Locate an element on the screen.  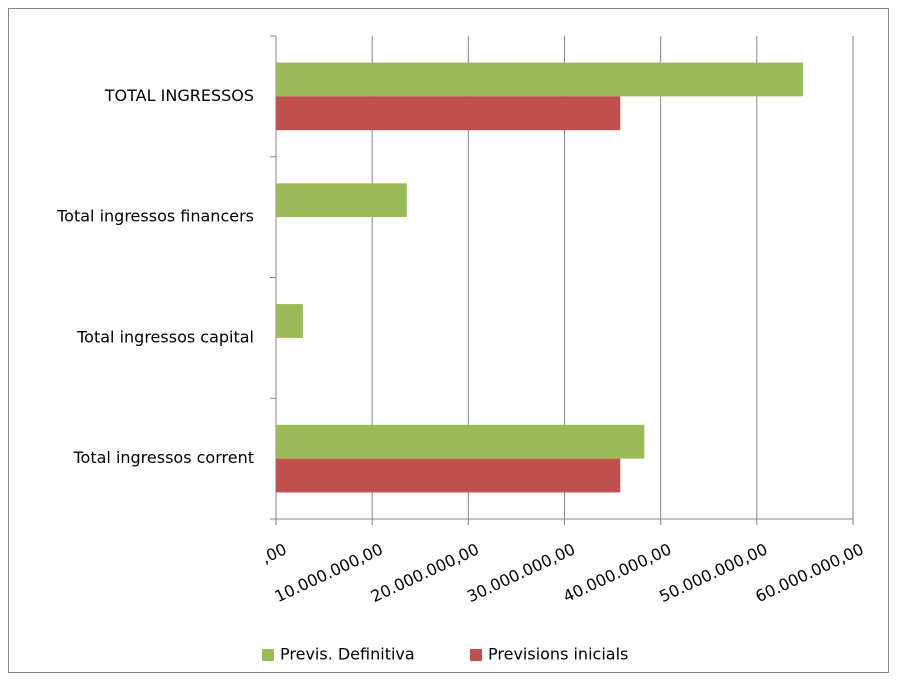
legend-label: Previsions inicials is located at coordinates (558, 654).